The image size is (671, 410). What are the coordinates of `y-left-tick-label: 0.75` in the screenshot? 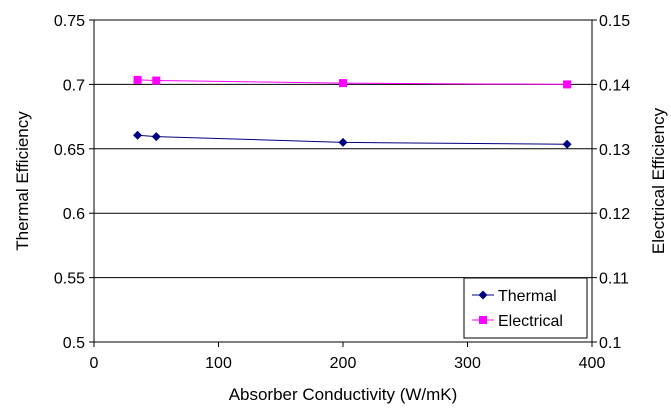 It's located at (69, 21).